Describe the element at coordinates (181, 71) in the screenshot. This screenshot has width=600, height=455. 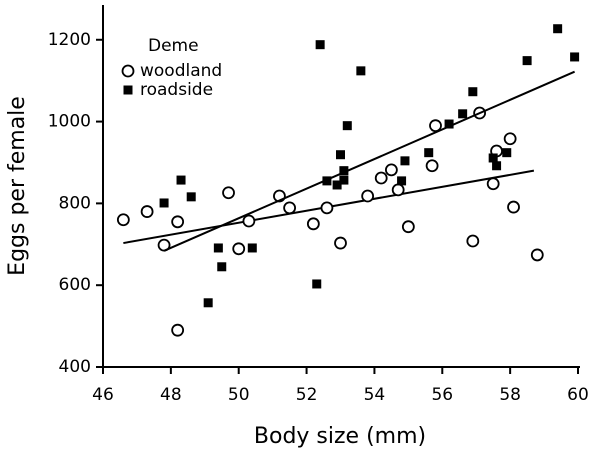
I see `legend-label: woodland` at that location.